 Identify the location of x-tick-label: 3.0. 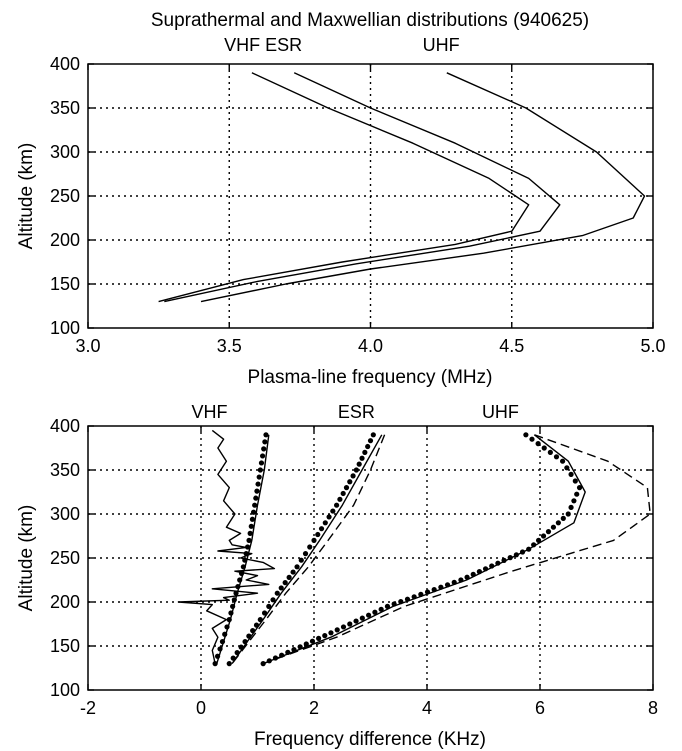
(87, 346).